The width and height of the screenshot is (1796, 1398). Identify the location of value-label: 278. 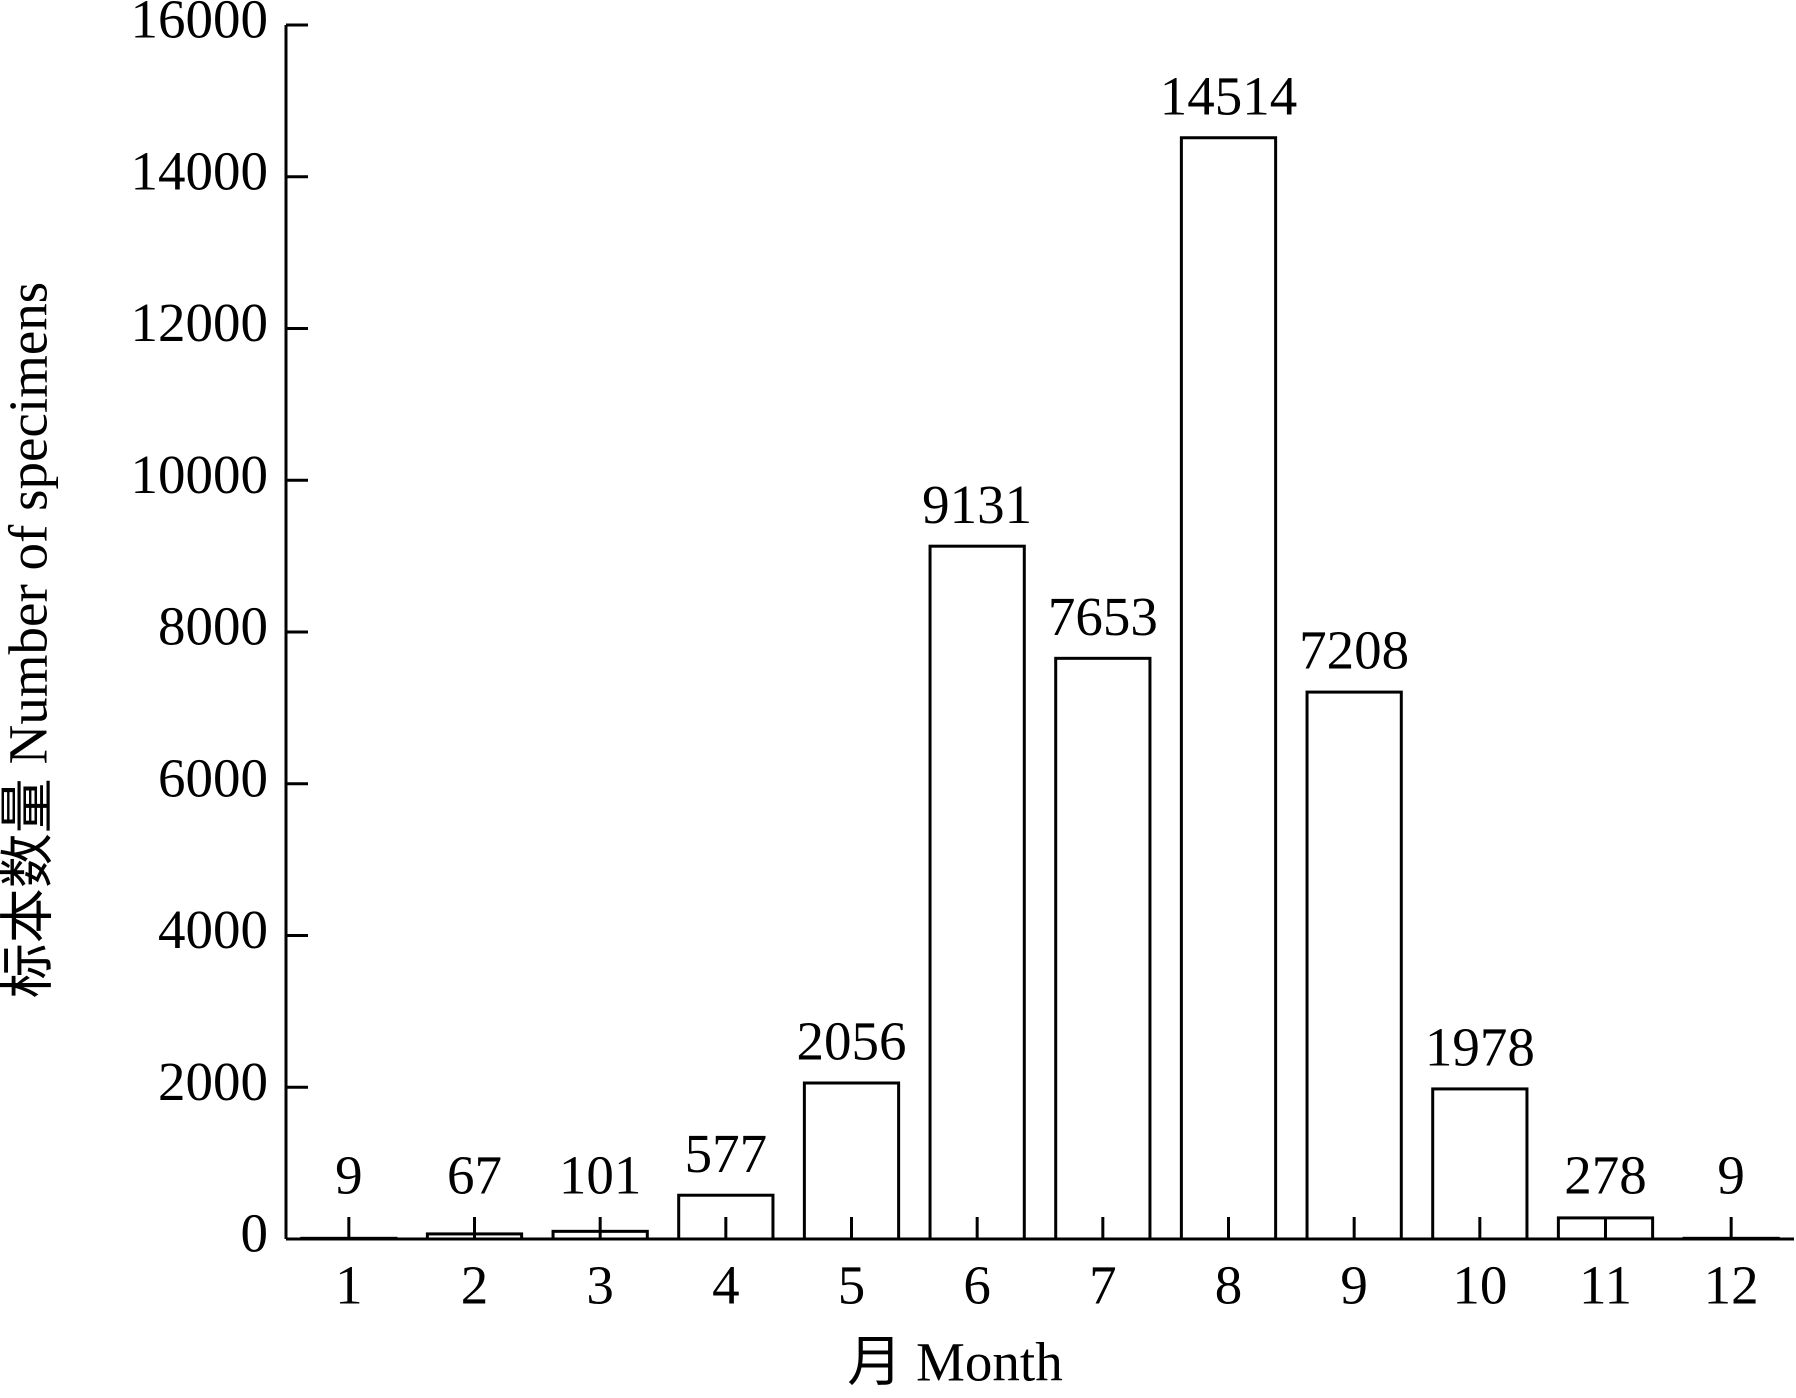
(1605, 1175).